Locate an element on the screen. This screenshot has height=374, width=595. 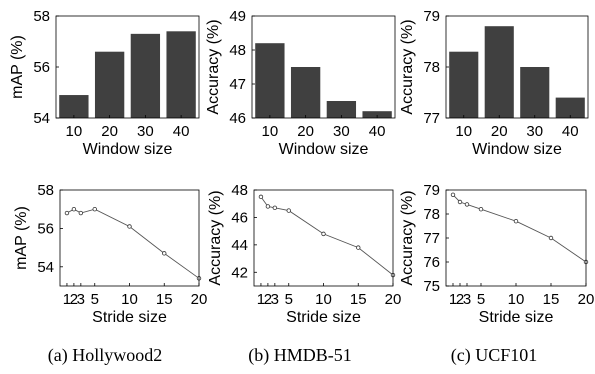
caption-a: (a) Hollywood2 is located at coordinates (105, 355).